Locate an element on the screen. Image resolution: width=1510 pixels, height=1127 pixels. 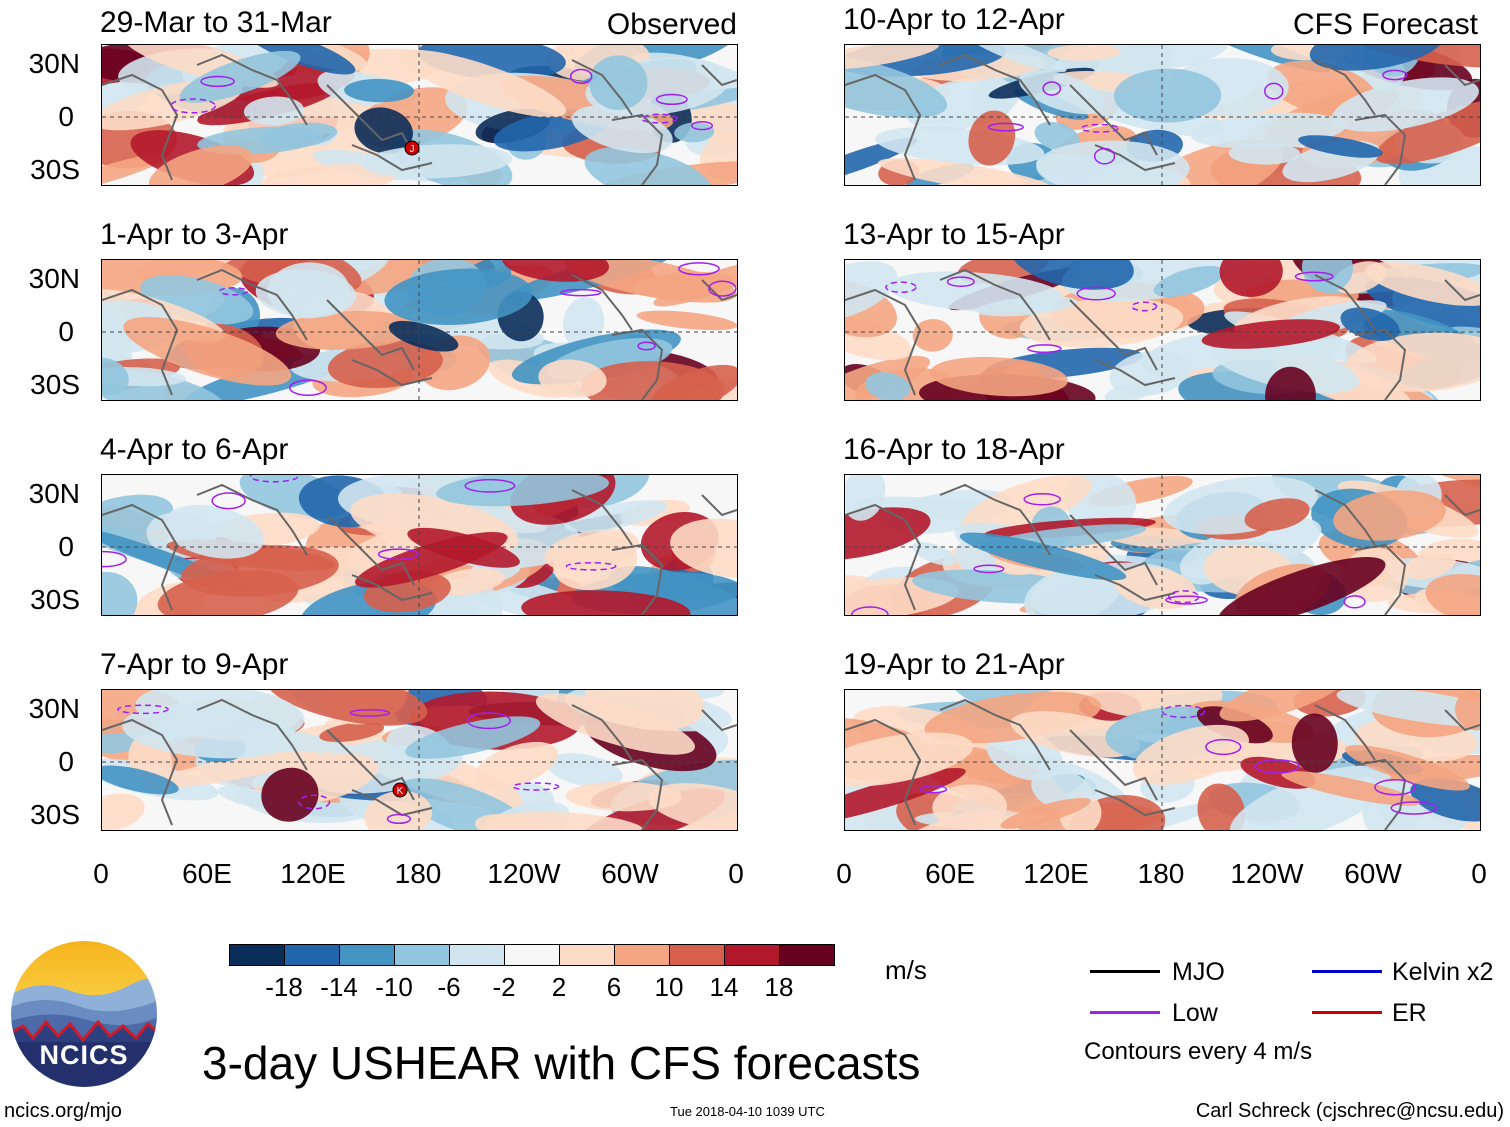
lon-label-120w-left: 120W is located at coordinates (524, 873).